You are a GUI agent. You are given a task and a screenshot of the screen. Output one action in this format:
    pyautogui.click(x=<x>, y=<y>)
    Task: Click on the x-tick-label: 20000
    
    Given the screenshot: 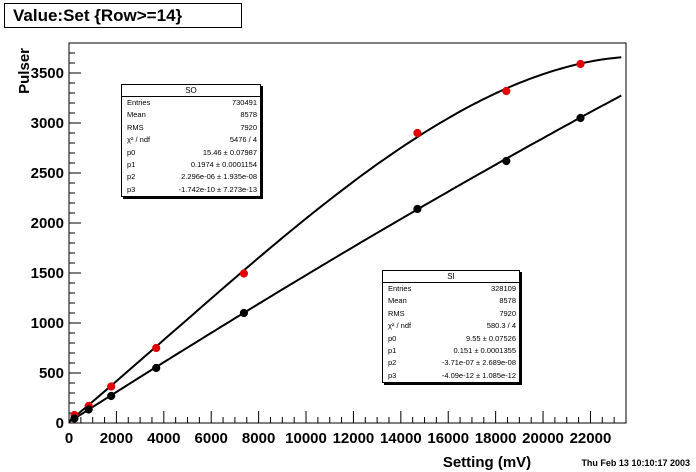 What is the action you would take?
    pyautogui.click(x=543, y=438)
    